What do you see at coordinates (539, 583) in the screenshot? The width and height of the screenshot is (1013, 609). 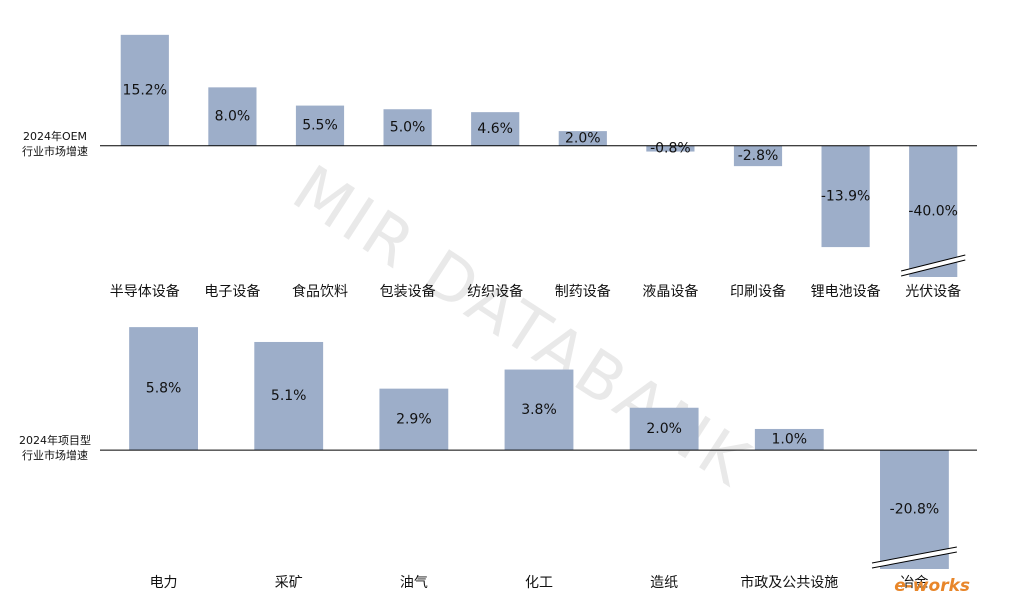 I see `x-tick-label: 化工` at bounding box center [539, 583].